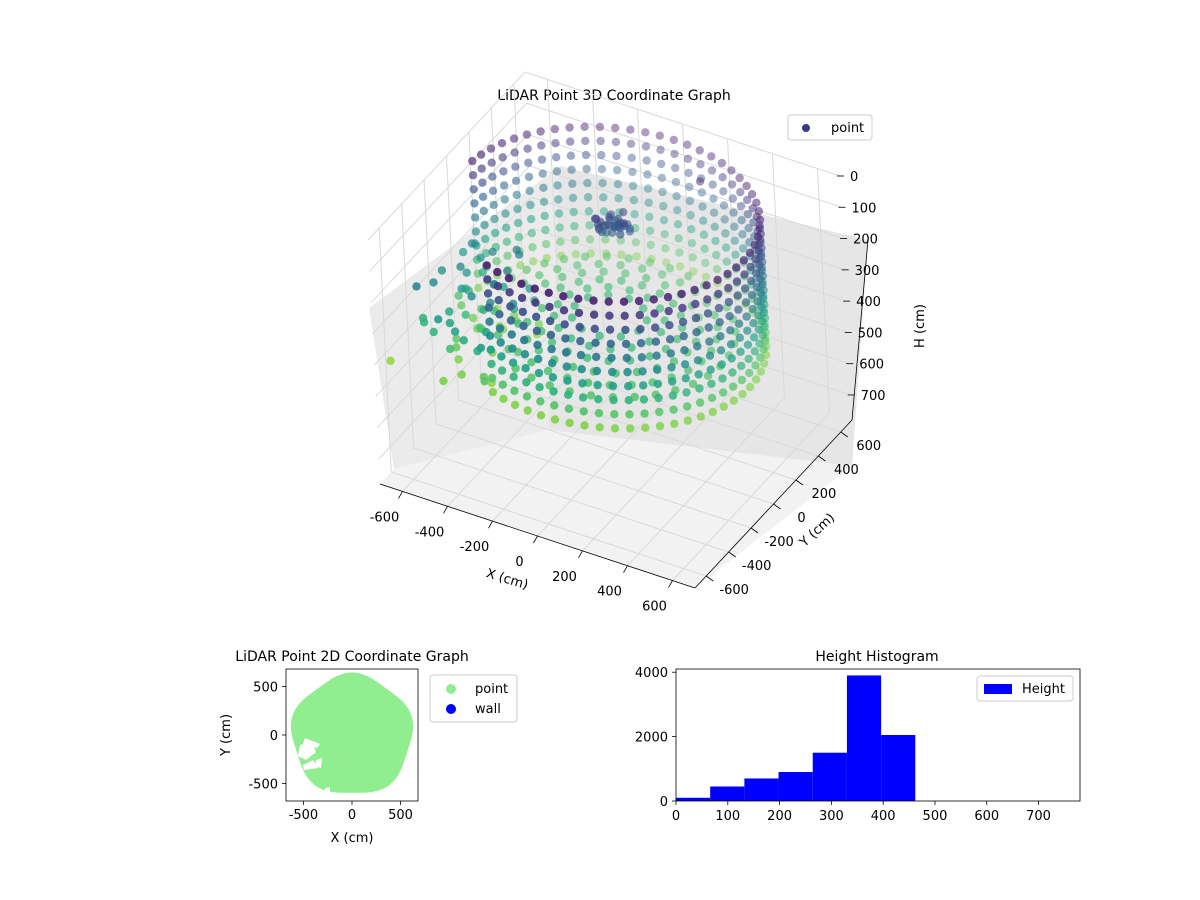  Describe the element at coordinates (779, 816) in the screenshot. I see `x-tick-label: 200` at that location.